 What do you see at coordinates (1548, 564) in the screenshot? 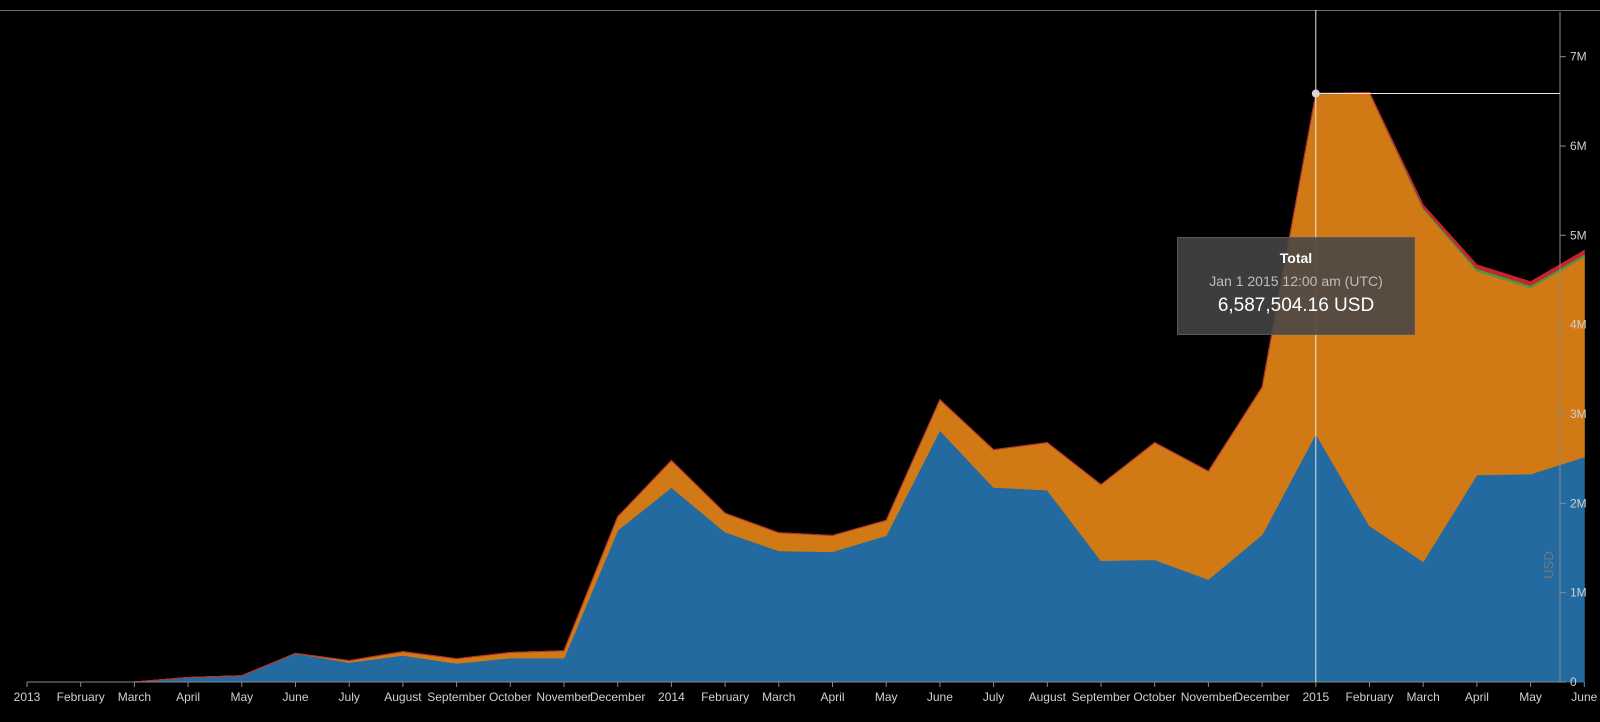
I see `y-axis-label: USD` at bounding box center [1548, 564].